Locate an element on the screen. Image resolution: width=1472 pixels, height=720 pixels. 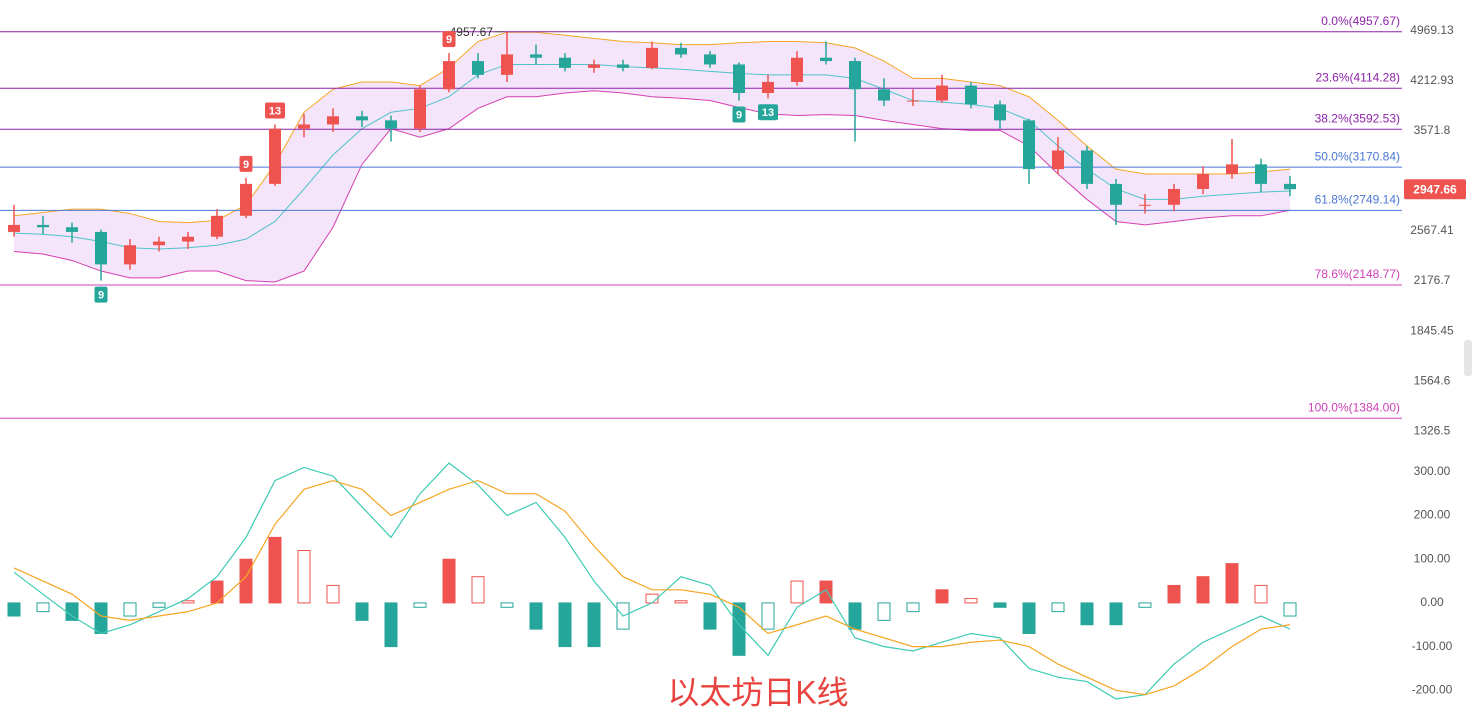
macd-tick-label: 100.00 is located at coordinates (1432, 558).